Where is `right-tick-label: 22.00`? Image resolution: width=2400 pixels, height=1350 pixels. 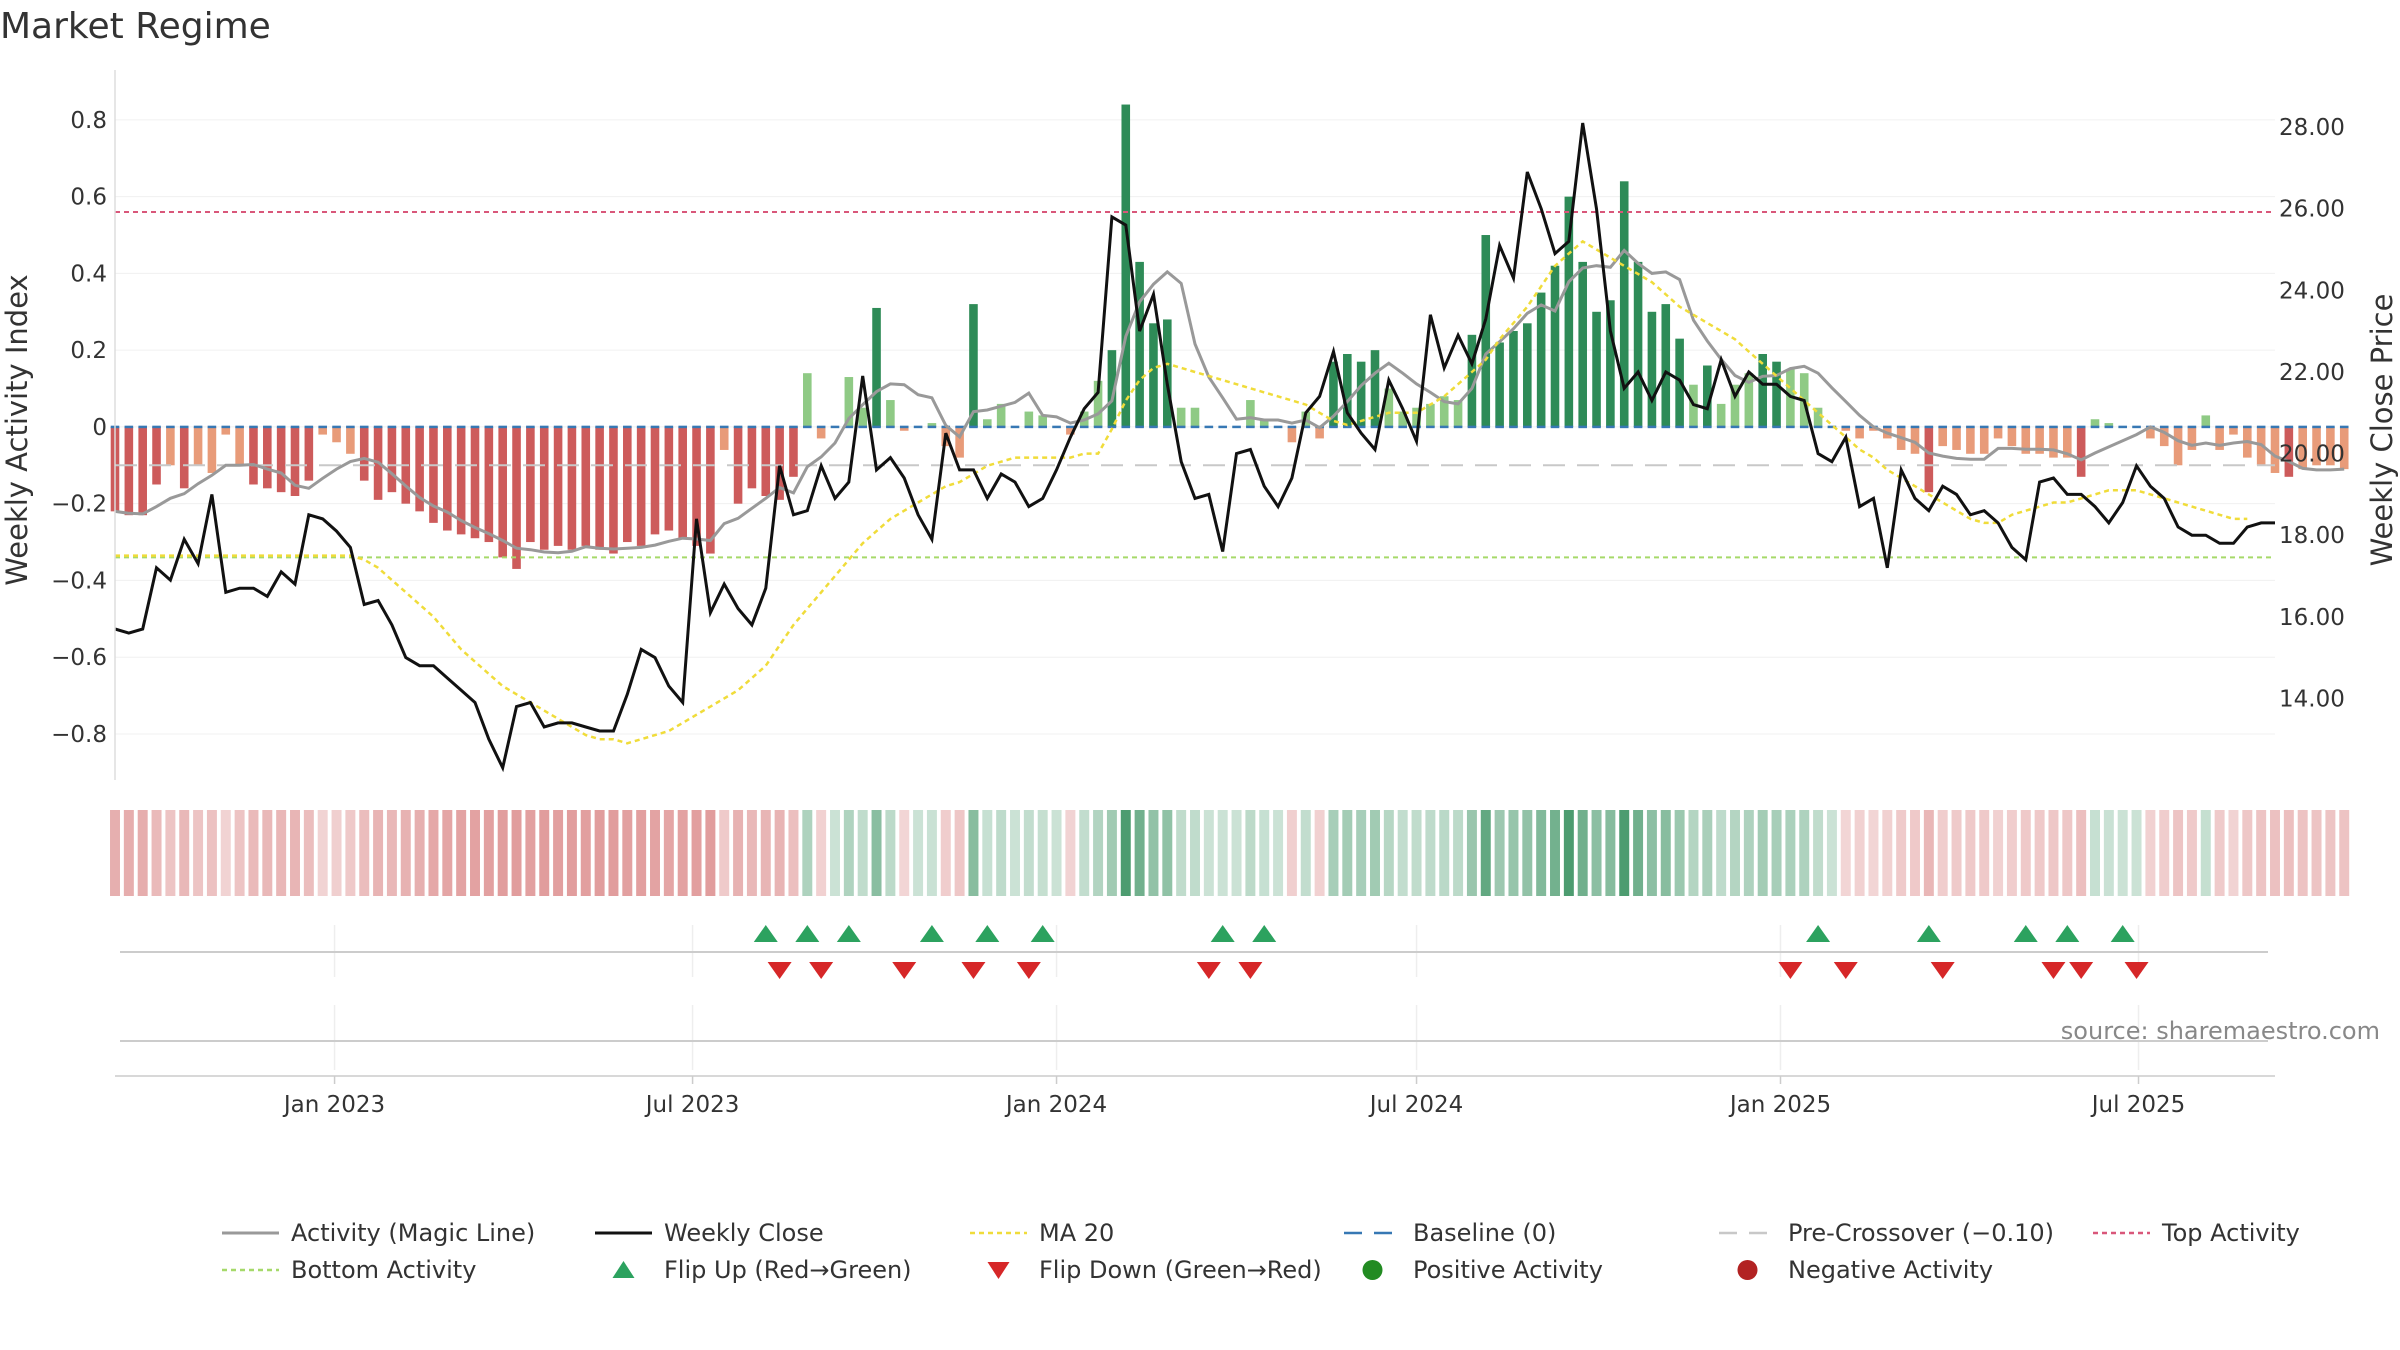 right-tick-label: 22.00 is located at coordinates (2312, 373).